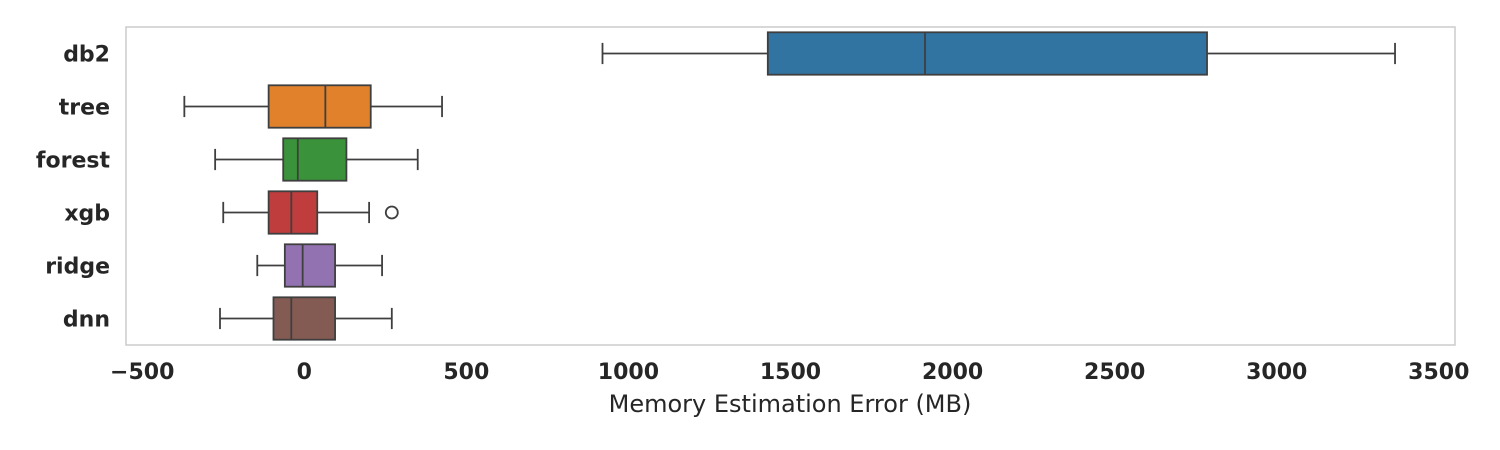 The height and width of the screenshot is (450, 1500). I want to click on x-tick-label: 1500, so click(790, 372).